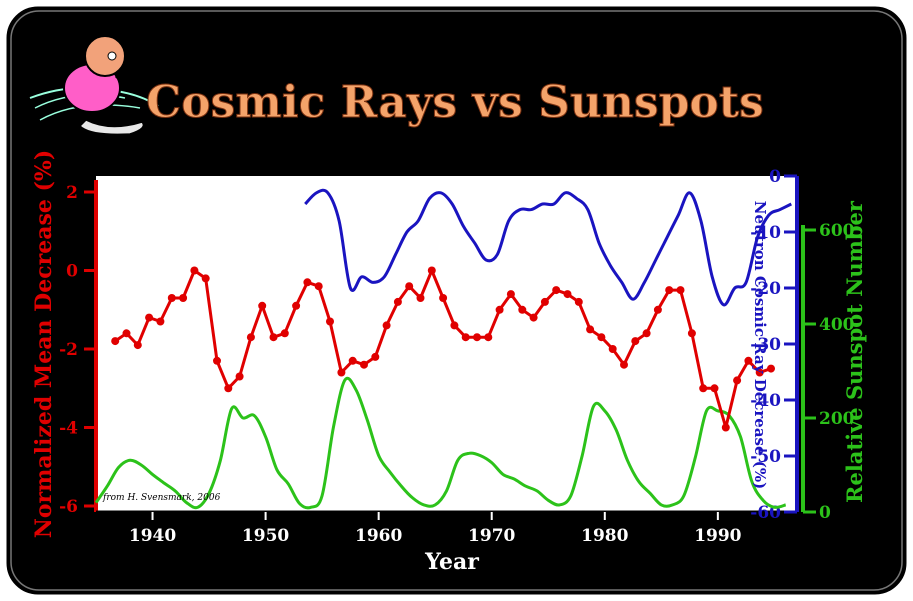 The height and width of the screenshot is (601, 913). I want to click on green-tick-label: 200, so click(837, 419).